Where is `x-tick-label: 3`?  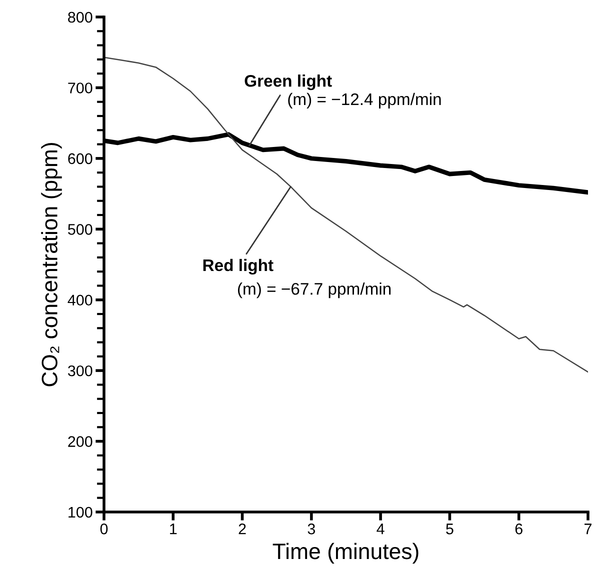 x-tick-label: 3 is located at coordinates (312, 529).